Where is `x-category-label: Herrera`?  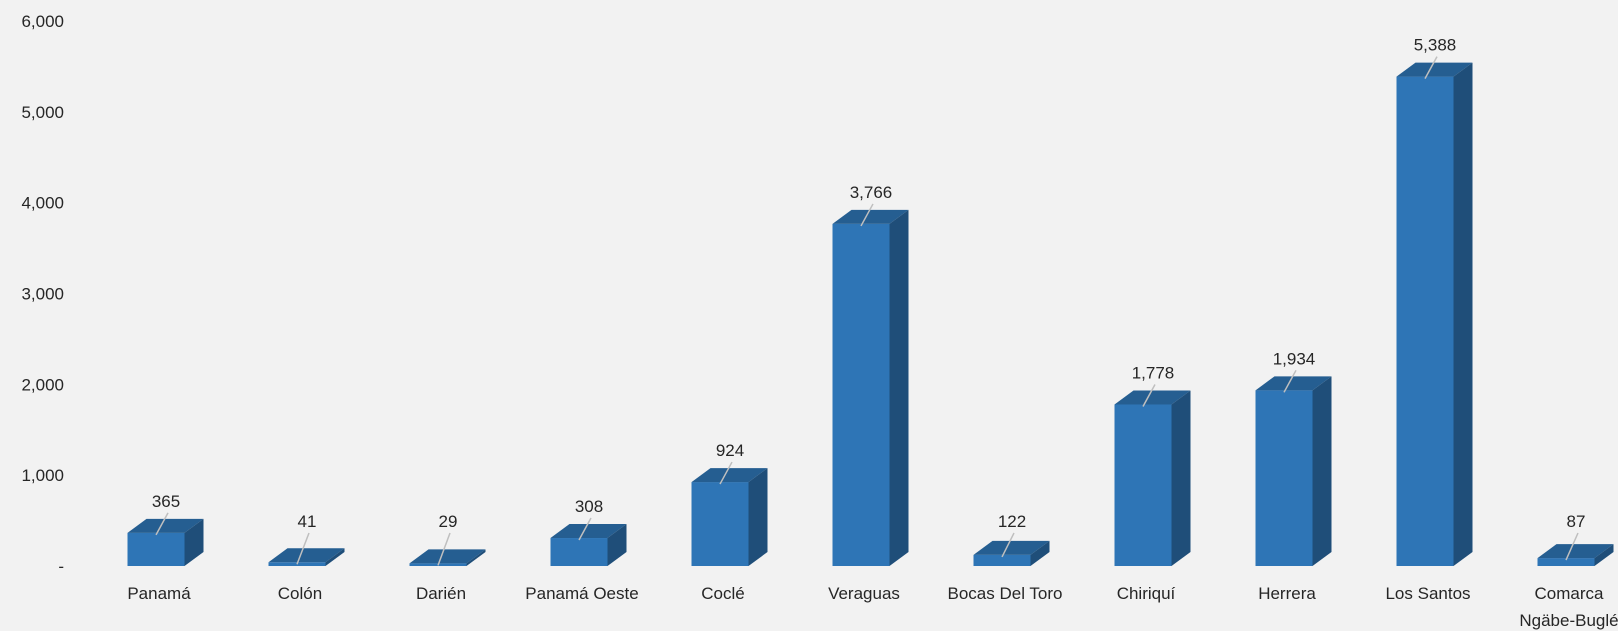 x-category-label: Herrera is located at coordinates (1287, 593).